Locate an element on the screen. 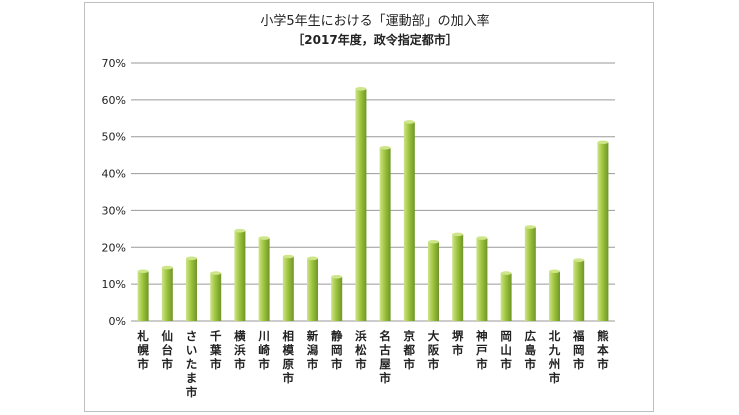 The width and height of the screenshot is (739, 415). category-label: 福岡市 is located at coordinates (578, 350).